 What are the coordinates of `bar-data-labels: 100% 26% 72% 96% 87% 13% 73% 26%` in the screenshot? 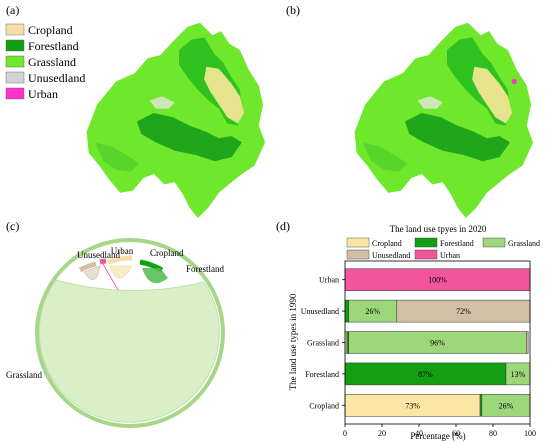 It's located at (445, 343).